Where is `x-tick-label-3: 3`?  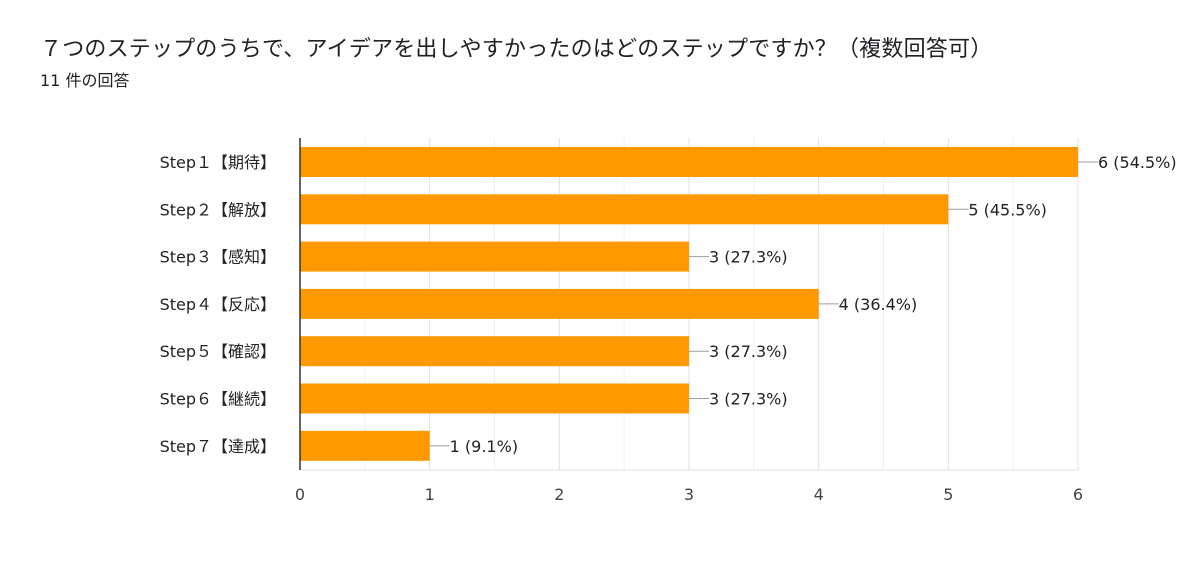 x-tick-label-3: 3 is located at coordinates (689, 494).